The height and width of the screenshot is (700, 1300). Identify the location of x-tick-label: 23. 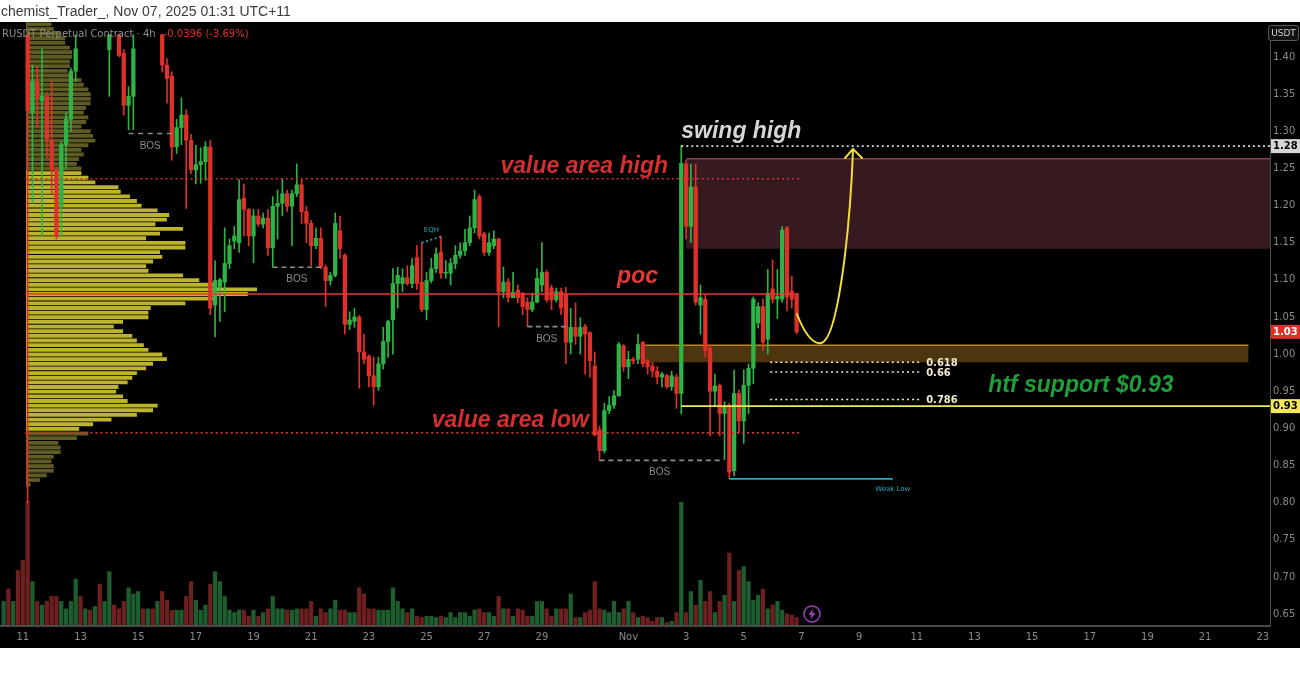
(369, 636).